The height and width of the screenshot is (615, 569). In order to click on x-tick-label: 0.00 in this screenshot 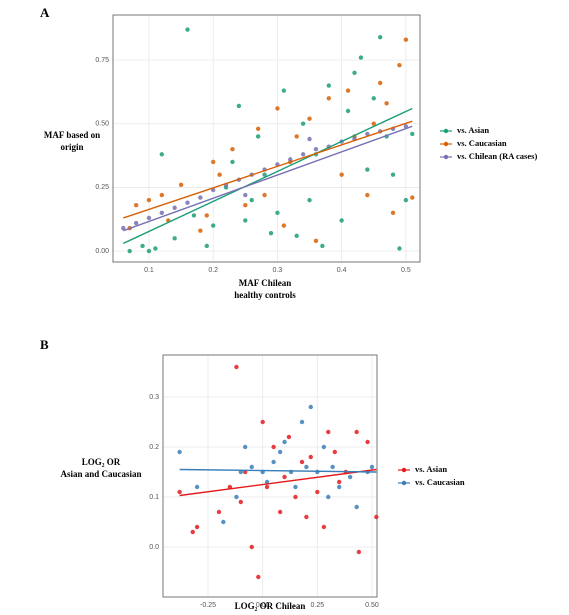, I will do `click(263, 605)`.